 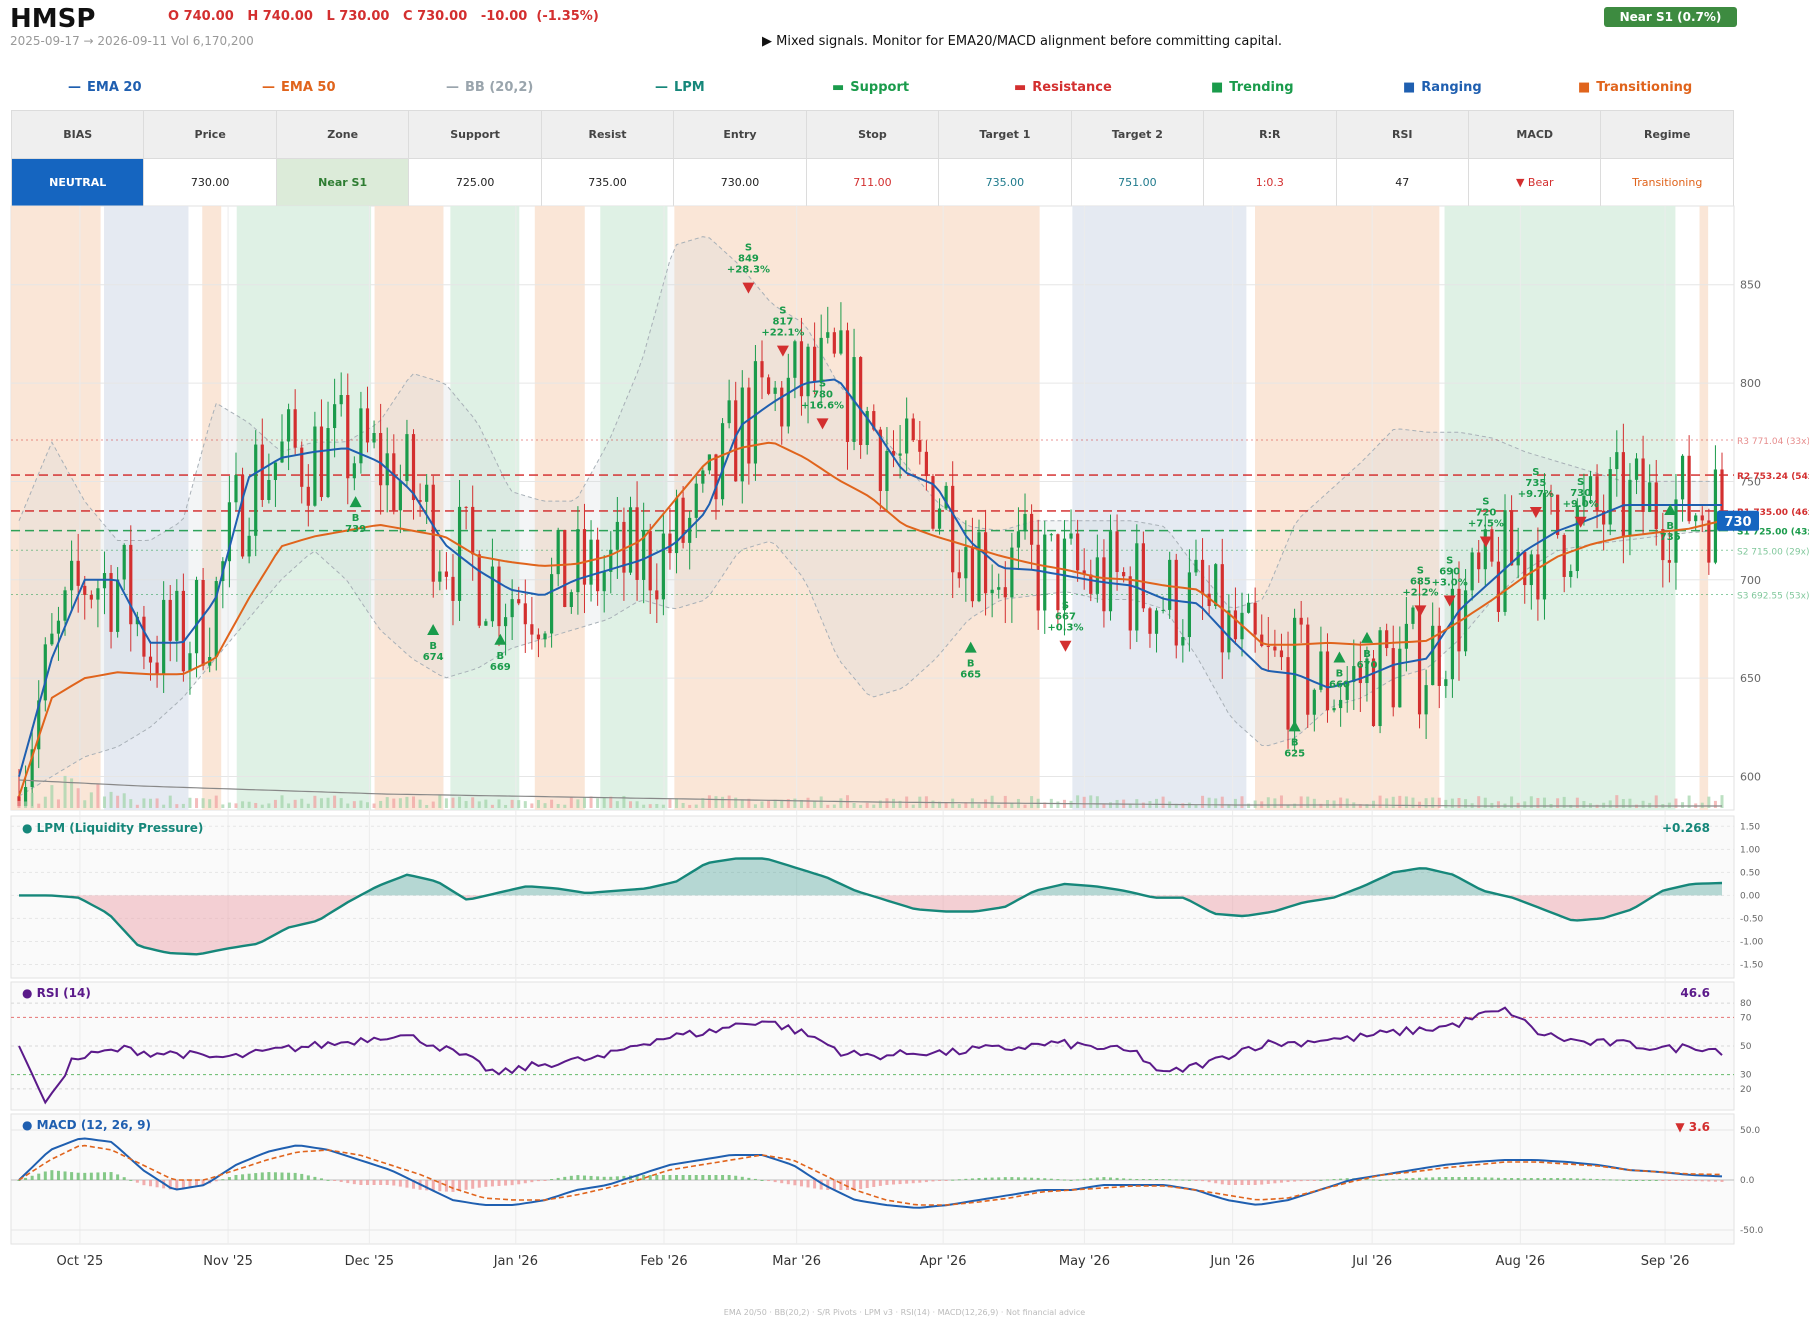 I want to click on legend-ema50: — EMA 50, so click(x=299, y=87).